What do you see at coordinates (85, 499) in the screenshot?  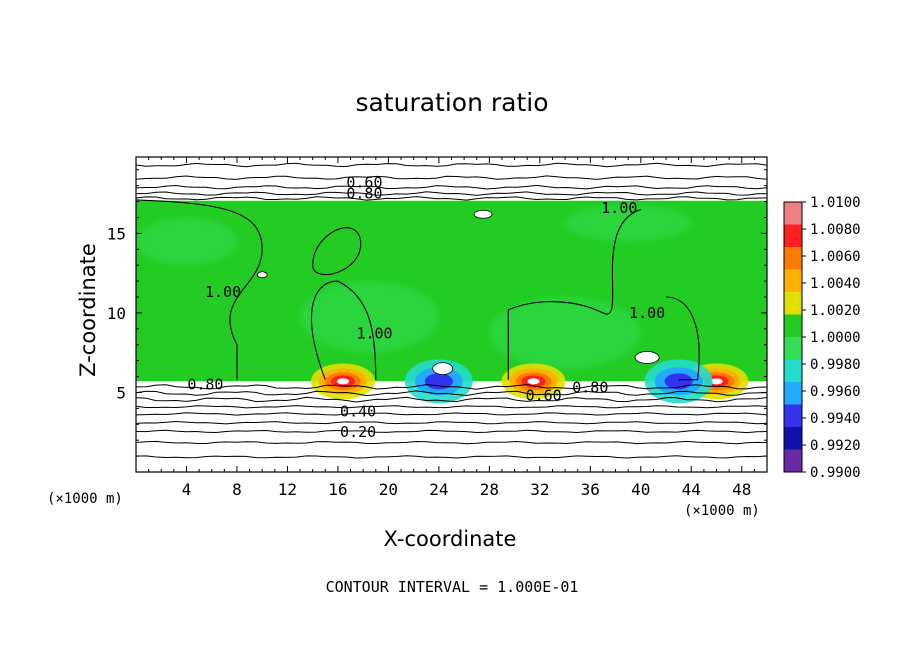 I see `x-unit-left: (×1000 m)` at bounding box center [85, 499].